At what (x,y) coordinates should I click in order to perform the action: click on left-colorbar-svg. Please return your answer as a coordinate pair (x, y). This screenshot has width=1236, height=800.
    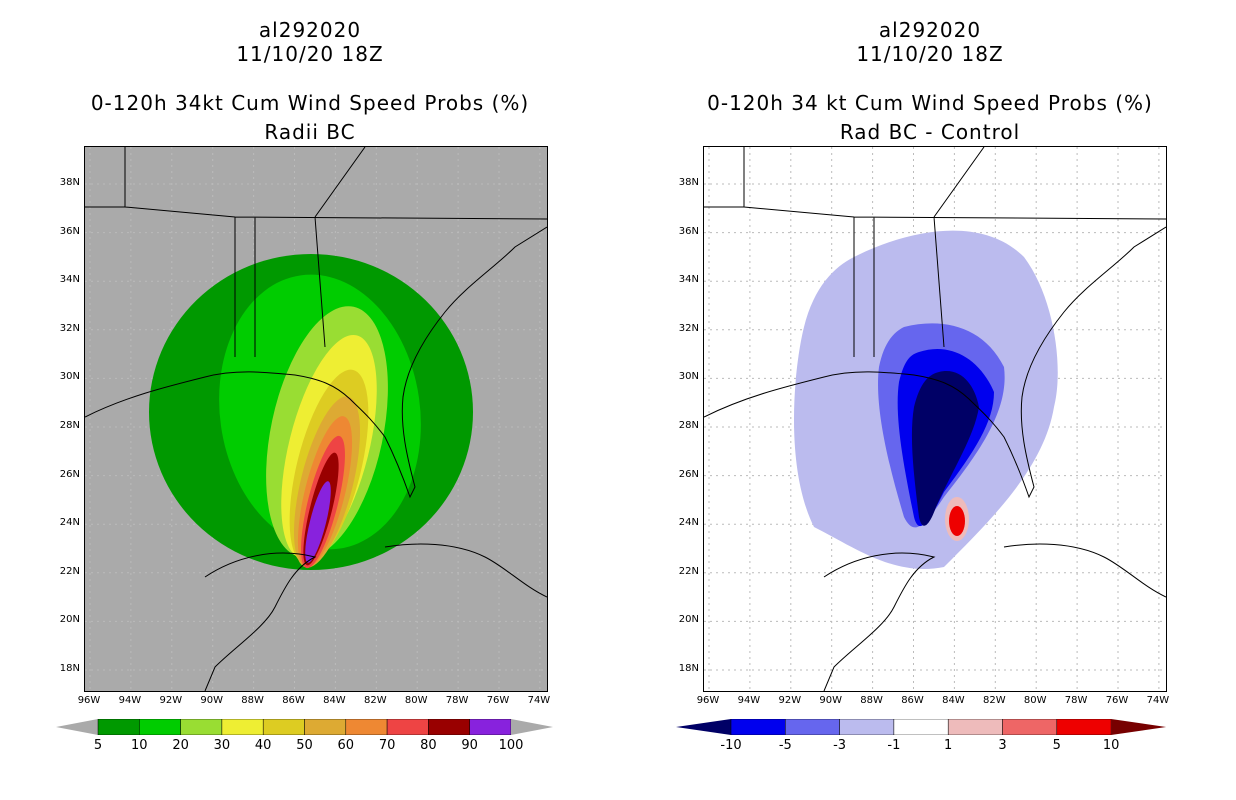
    Looking at the image, I should click on (304, 727).